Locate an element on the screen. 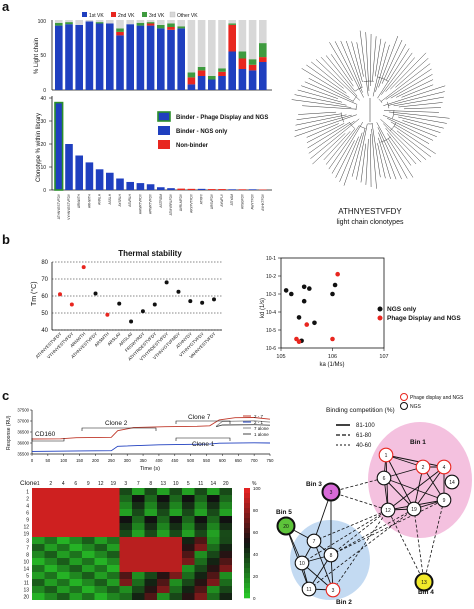 The image size is (474, 609). b-thermal-ytick: 80 is located at coordinates (44, 263).